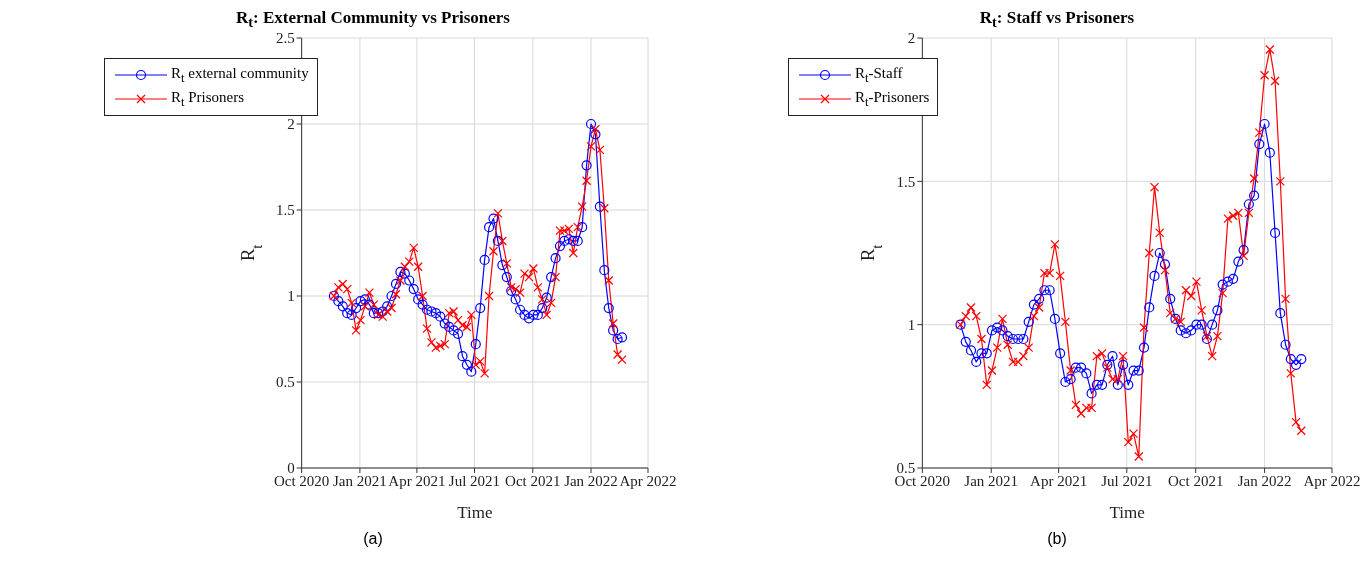 The height and width of the screenshot is (575, 1368). What do you see at coordinates (1057, 539) in the screenshot?
I see `text: (b)` at bounding box center [1057, 539].